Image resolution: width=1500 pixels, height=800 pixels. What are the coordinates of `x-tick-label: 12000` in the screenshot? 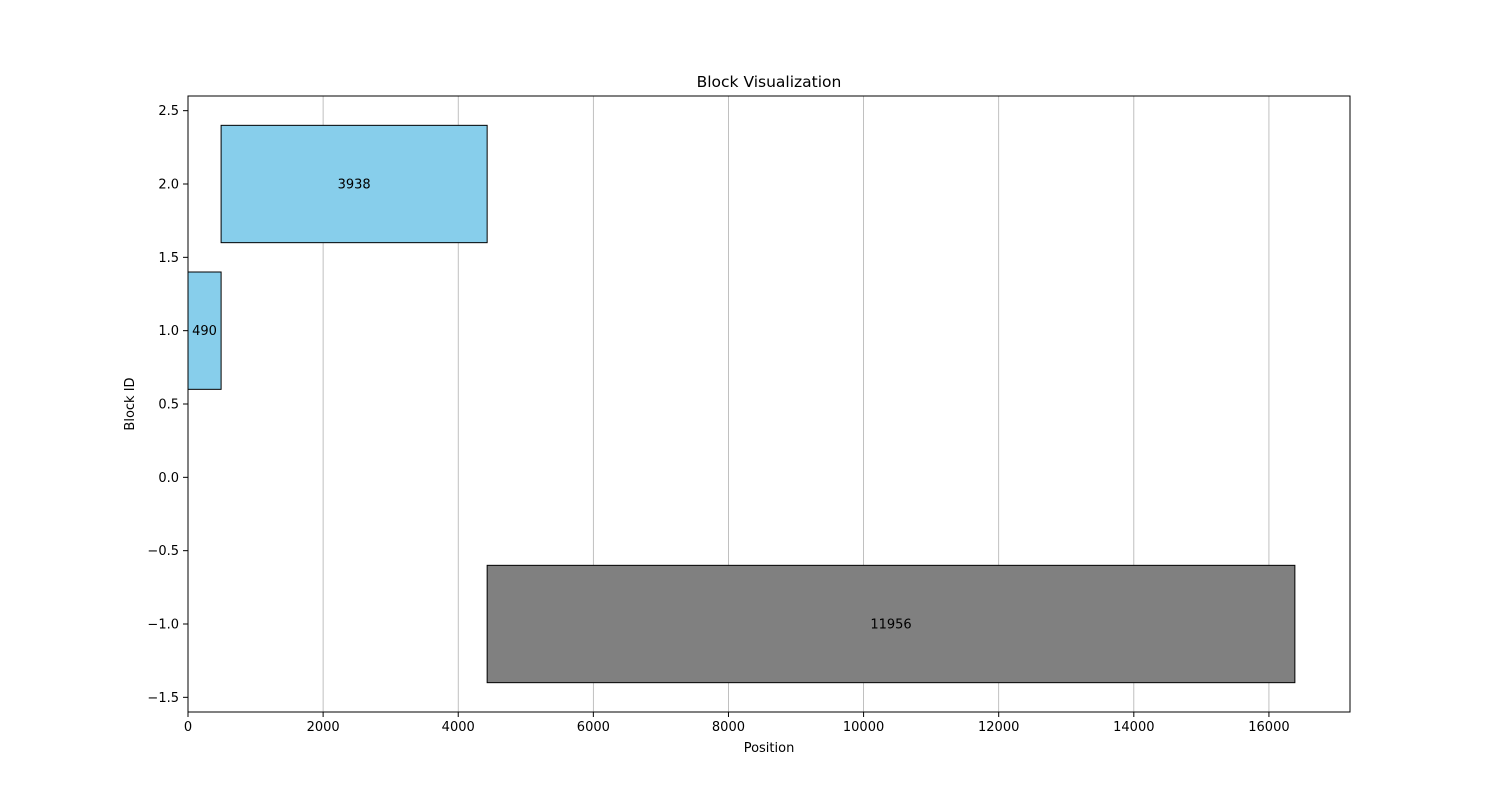 It's located at (998, 727).